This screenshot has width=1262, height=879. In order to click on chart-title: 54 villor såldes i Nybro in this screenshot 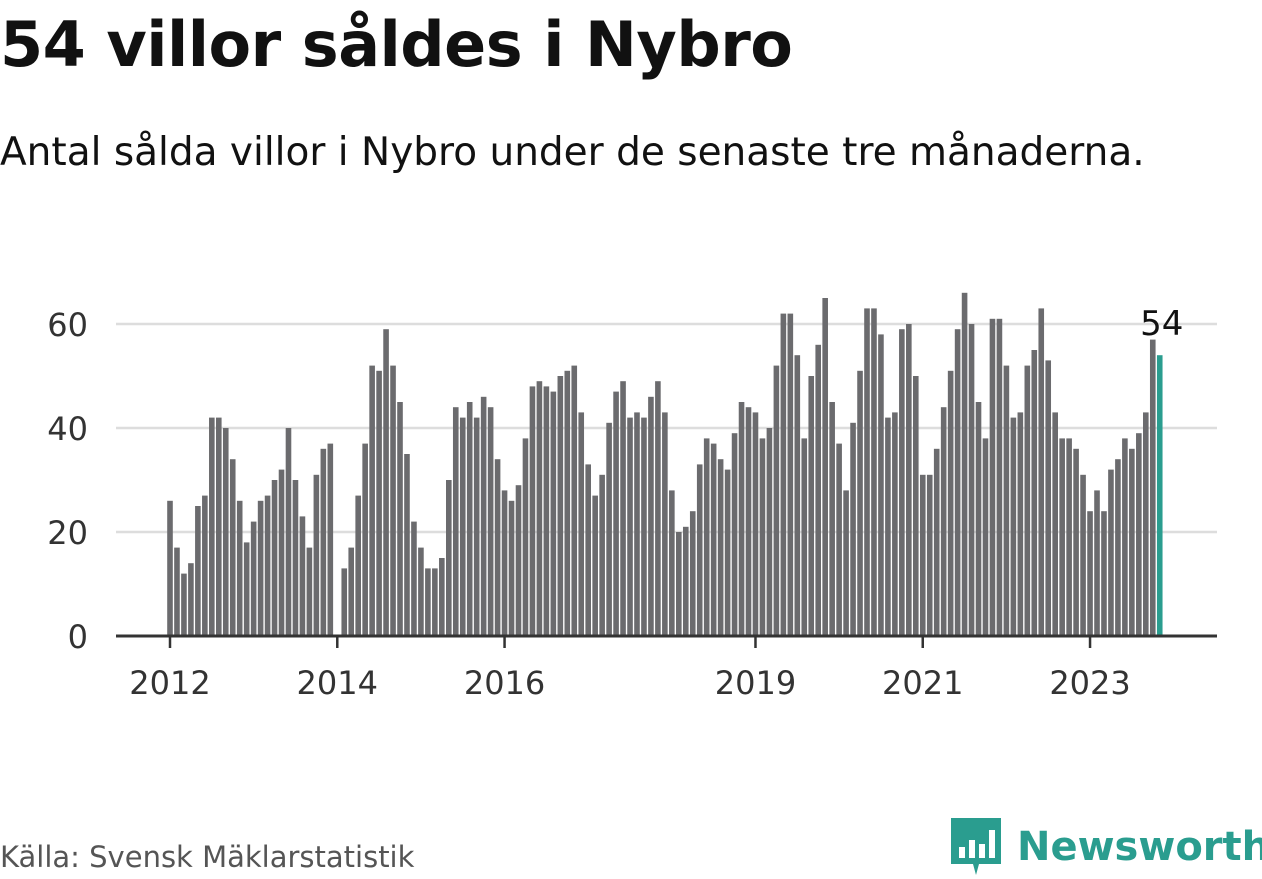, I will do `click(396, 44)`.